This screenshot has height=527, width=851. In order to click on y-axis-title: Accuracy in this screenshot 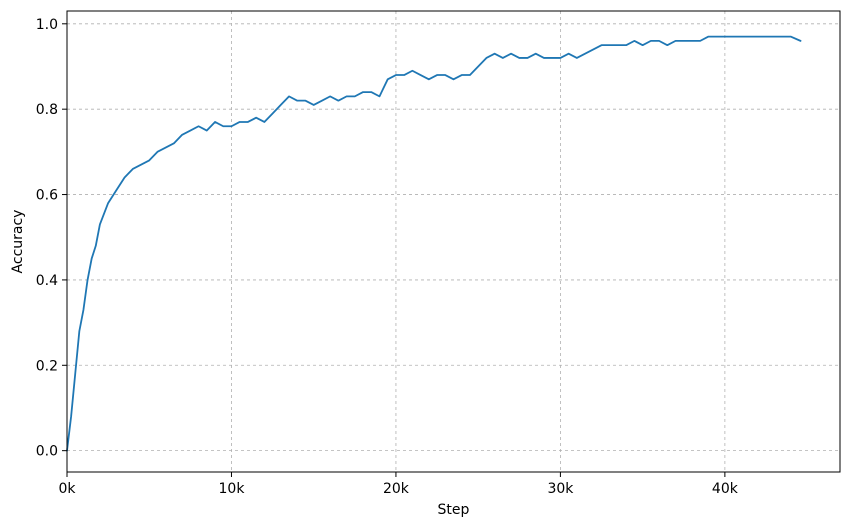, I will do `click(18, 242)`.